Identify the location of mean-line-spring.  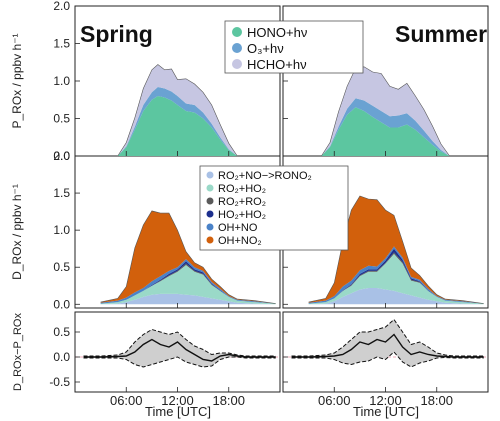
(179, 350).